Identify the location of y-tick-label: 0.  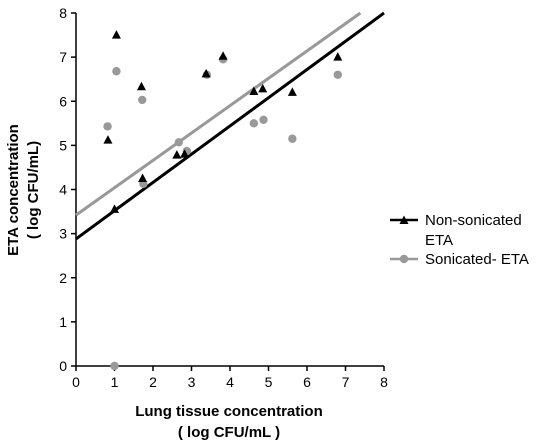
(63, 366).